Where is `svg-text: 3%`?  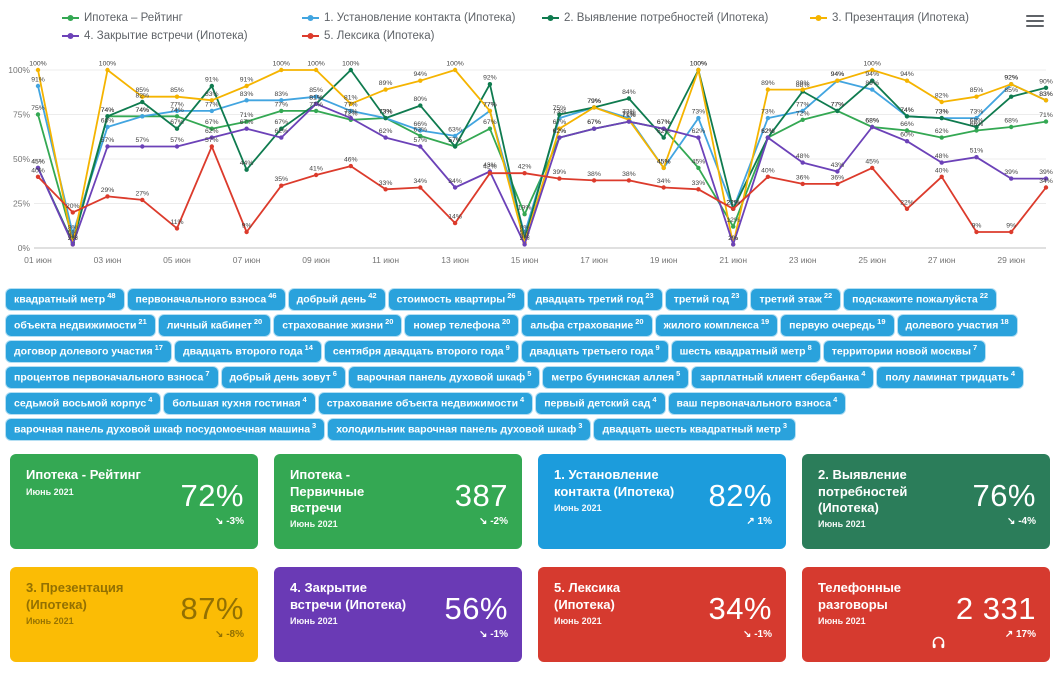
svg-text: 3% is located at coordinates (525, 236).